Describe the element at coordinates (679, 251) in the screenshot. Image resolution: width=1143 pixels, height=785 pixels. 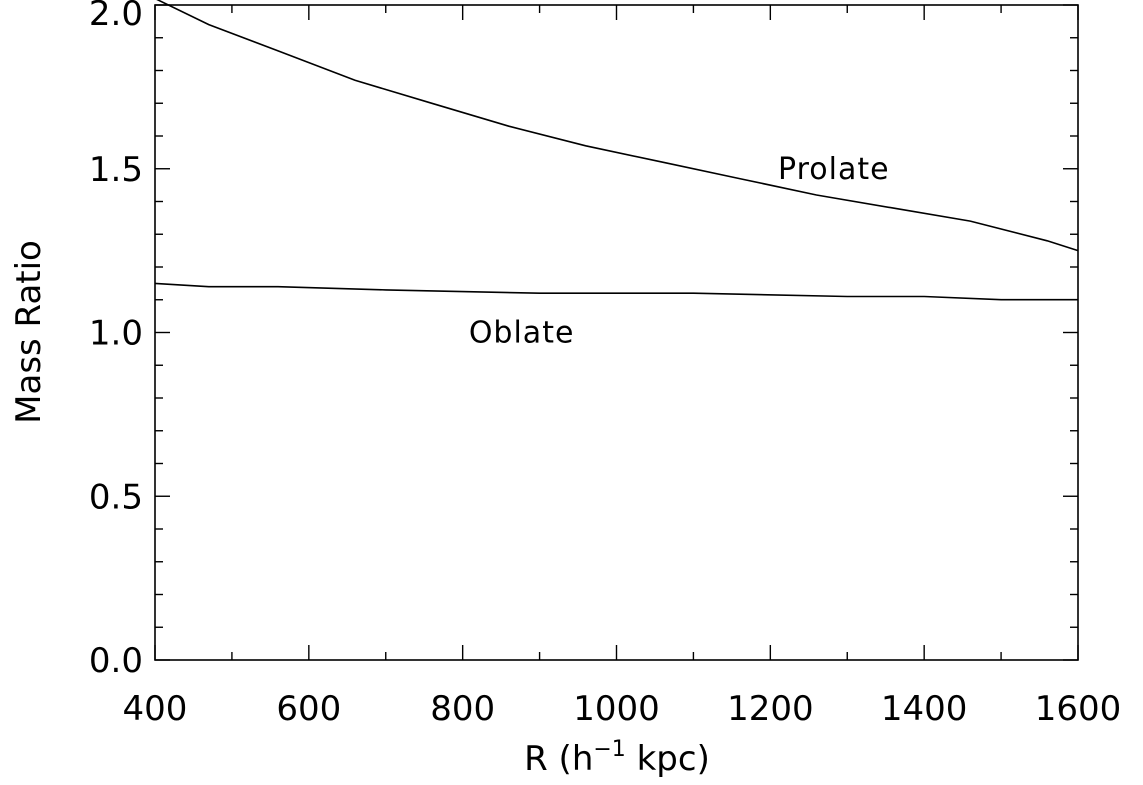
I see `series-annotations: Prolate Oblate` at that location.